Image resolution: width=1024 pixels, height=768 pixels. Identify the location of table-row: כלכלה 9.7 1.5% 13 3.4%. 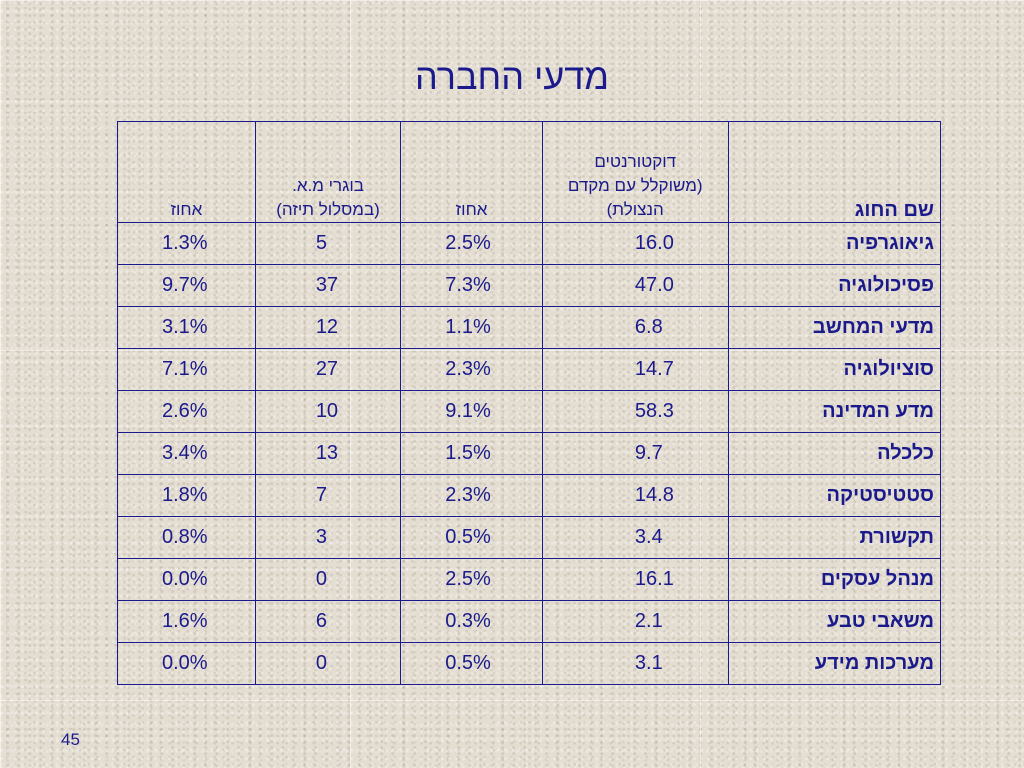
(529, 453).